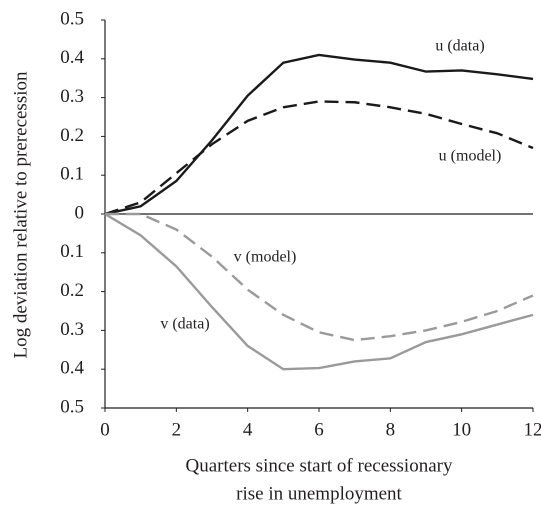  I want to click on y-tick-label: 0, so click(80, 212).